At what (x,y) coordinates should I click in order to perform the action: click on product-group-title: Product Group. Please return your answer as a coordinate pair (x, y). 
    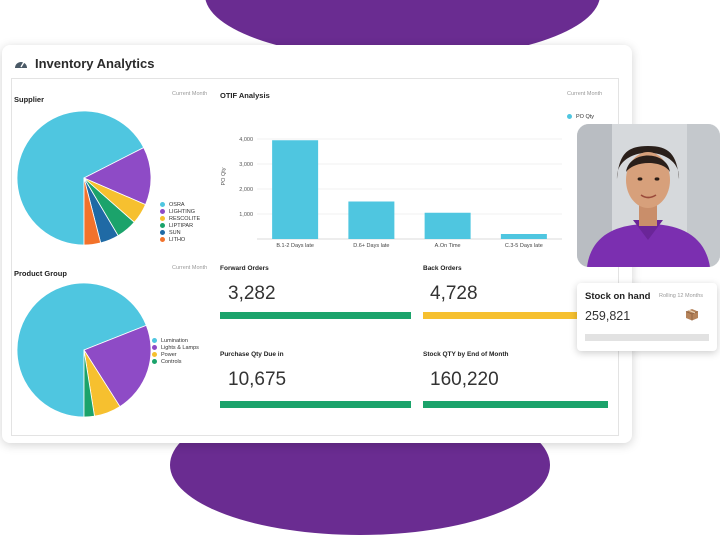
    Looking at the image, I should click on (40, 273).